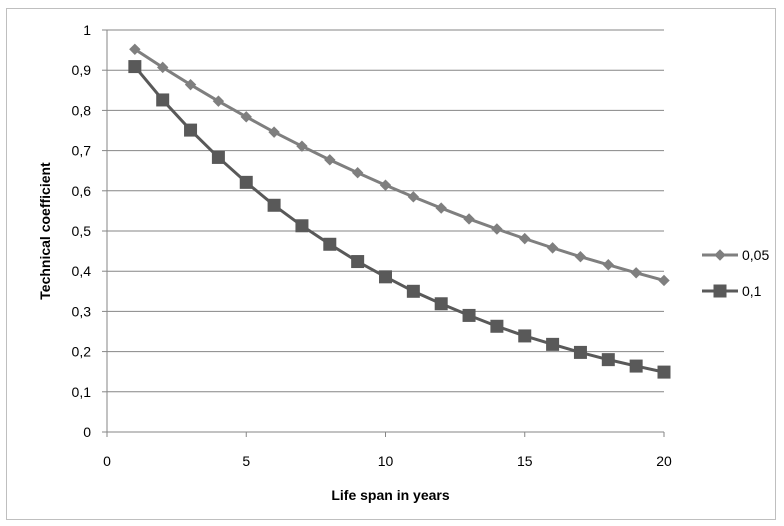  What do you see at coordinates (82, 110) in the screenshot?
I see `y-tick-label: 0,8` at bounding box center [82, 110].